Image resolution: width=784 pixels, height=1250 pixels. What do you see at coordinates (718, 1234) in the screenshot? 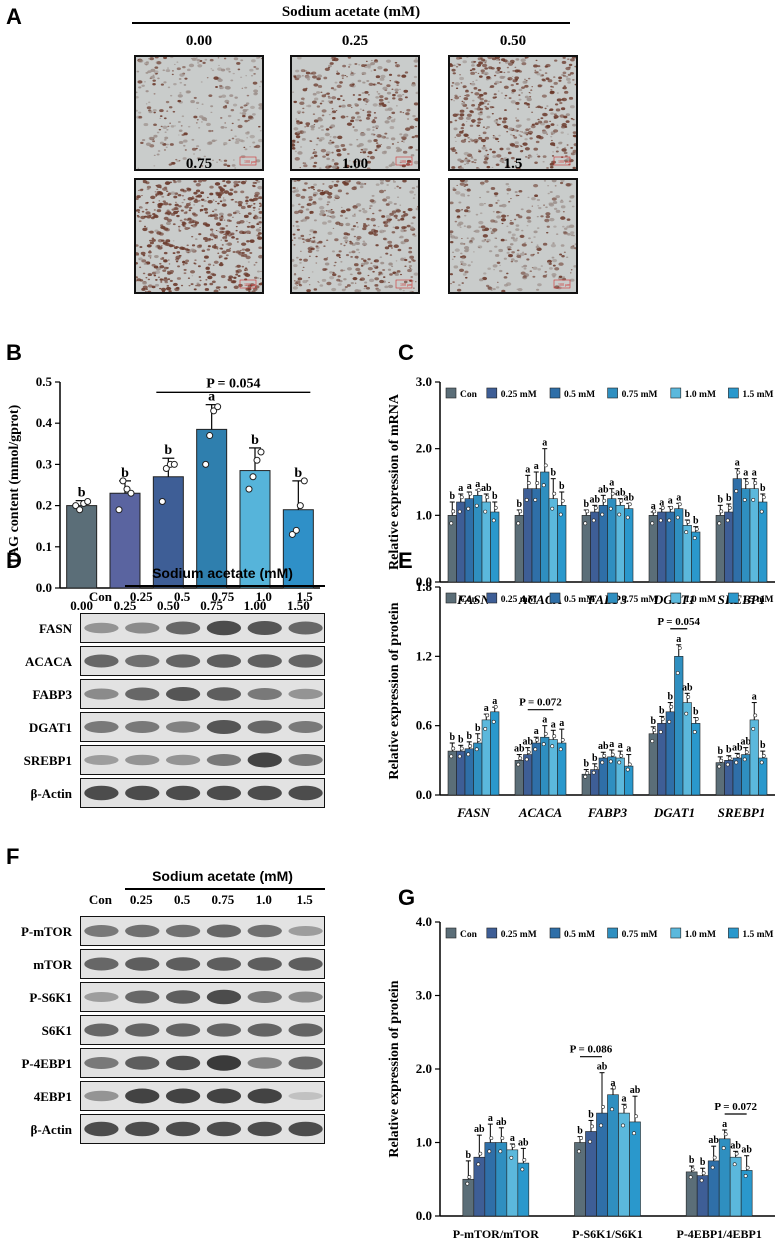
I see `x-category-label: P-4EBP1/4EBP1` at bounding box center [718, 1234].